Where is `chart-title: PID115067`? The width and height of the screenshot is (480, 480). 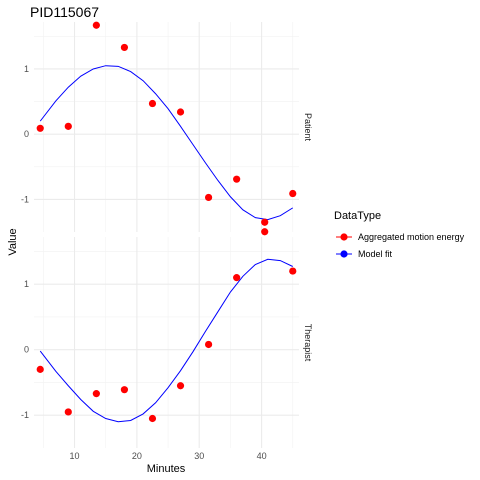 chart-title: PID115067 is located at coordinates (64, 12).